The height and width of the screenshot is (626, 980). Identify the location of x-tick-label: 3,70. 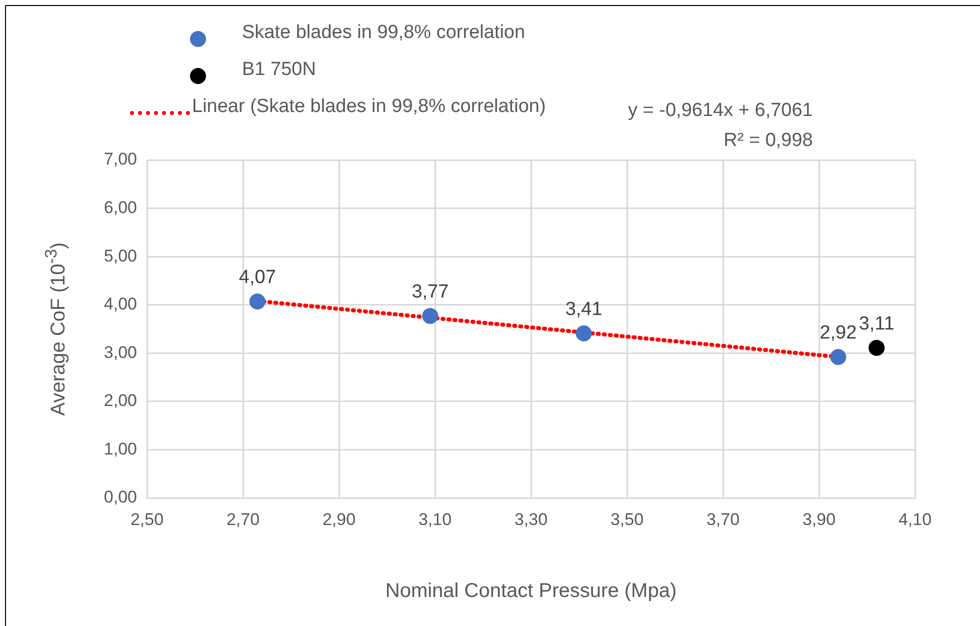
(723, 519).